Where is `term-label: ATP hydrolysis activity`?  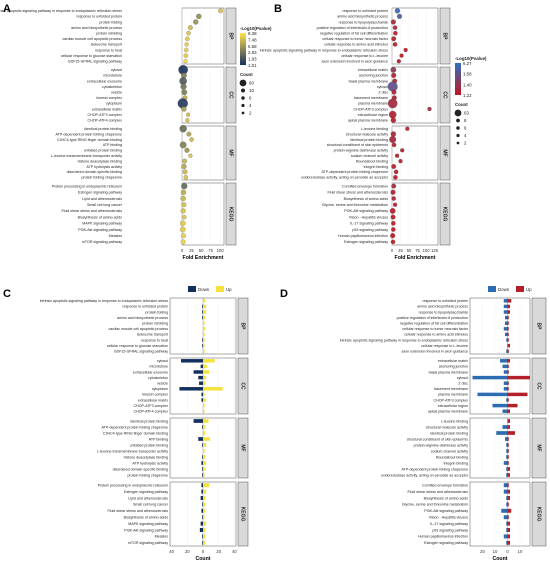
term-label: ATP hydrolysis activity is located at coordinates (104, 167).